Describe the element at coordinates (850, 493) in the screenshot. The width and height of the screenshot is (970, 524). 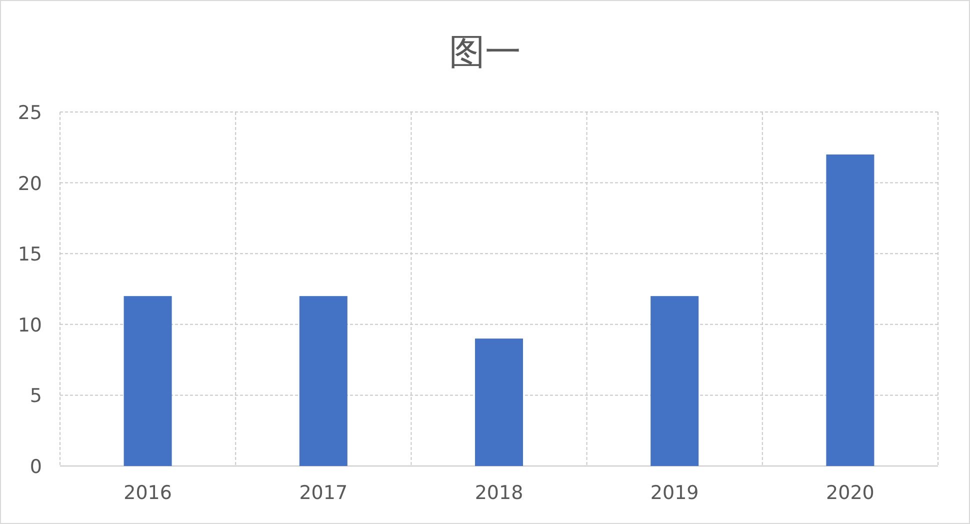
I see `x-tick-label: 2020` at that location.